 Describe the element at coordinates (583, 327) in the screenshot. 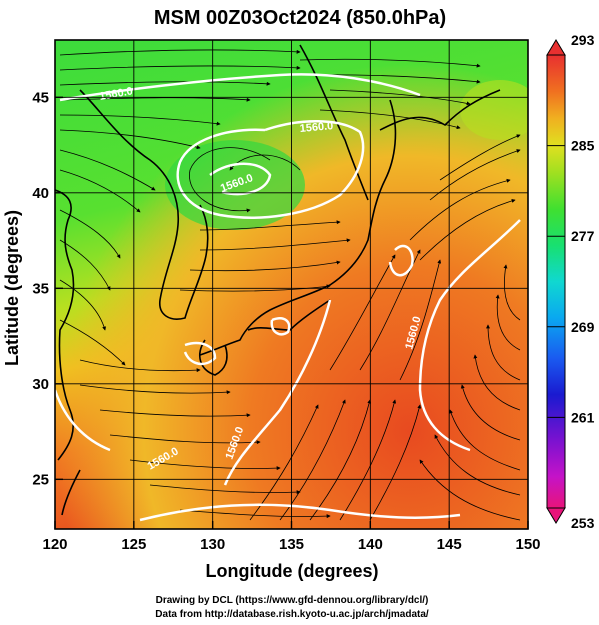

I see `colorbar-tick-label: 269` at that location.